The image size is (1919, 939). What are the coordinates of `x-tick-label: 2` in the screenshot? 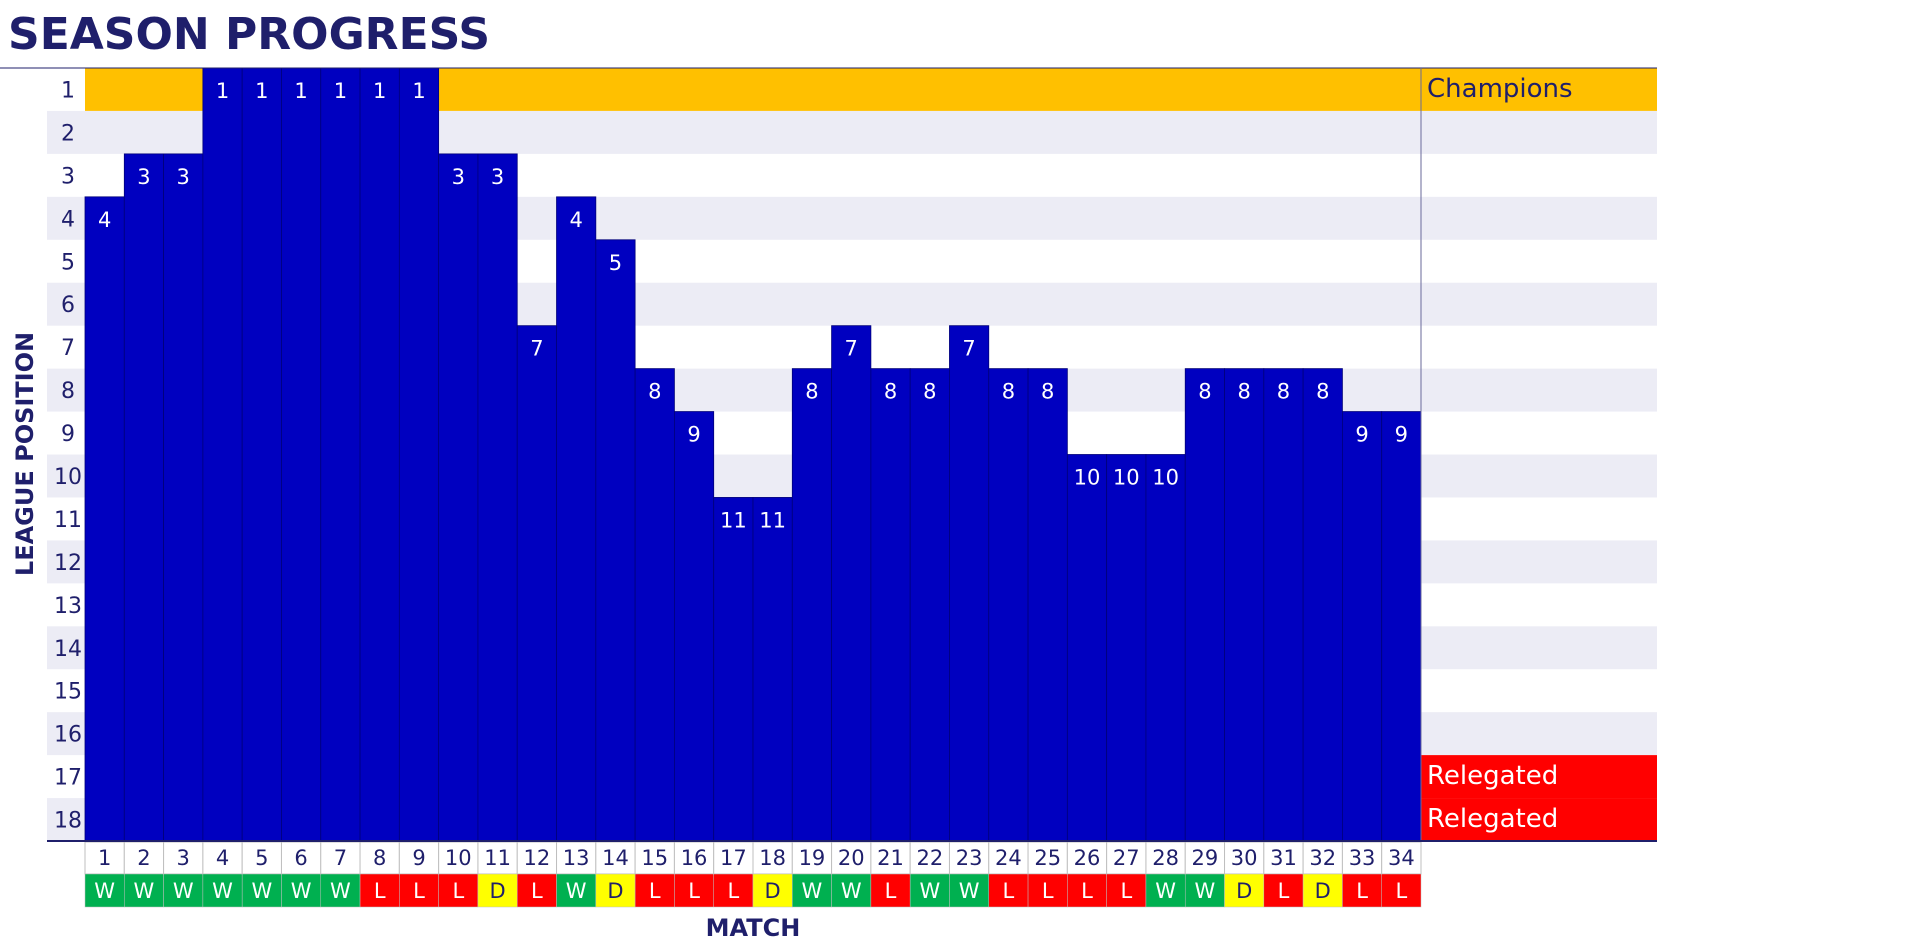 It's located at (143, 858).